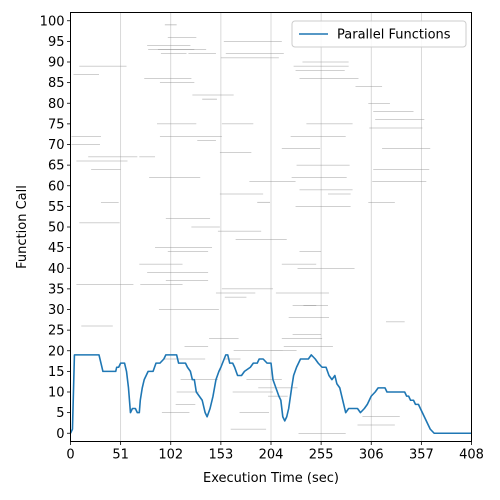 The image size is (500, 500). I want to click on y-tick-label: 0, so click(60, 434).